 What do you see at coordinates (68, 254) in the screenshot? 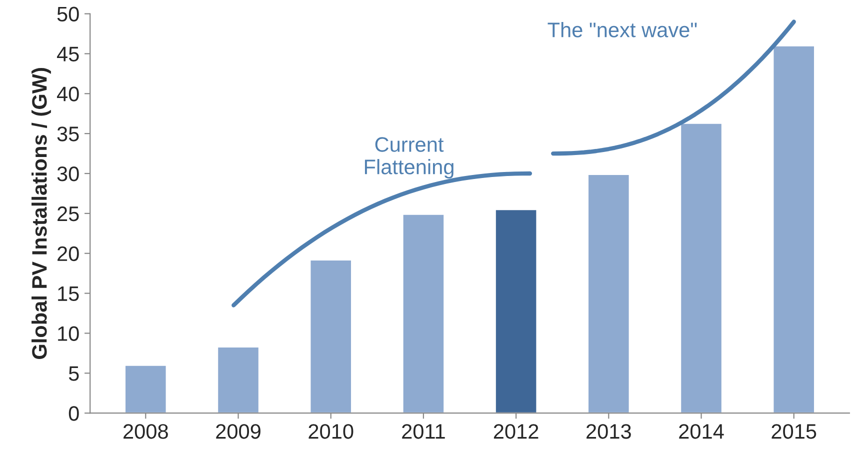
I see `y-tick-label: 20` at bounding box center [68, 254].